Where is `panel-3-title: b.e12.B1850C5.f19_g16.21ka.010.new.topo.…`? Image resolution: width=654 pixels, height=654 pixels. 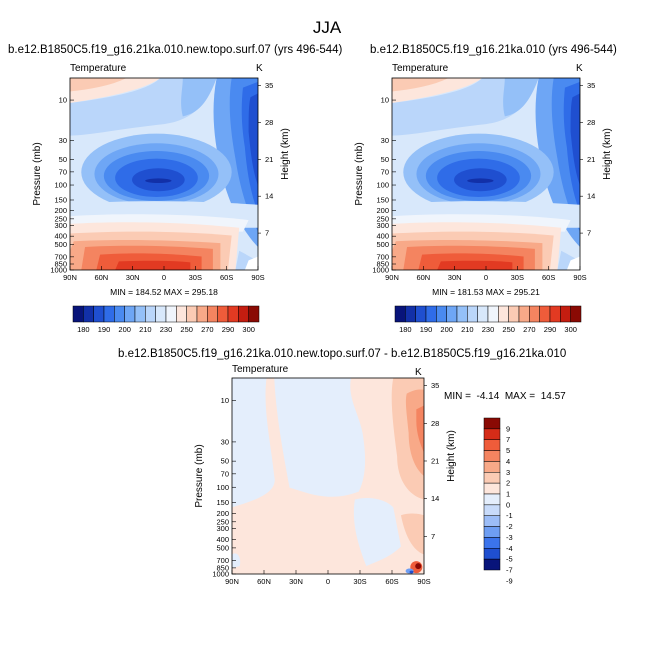
panel-3-title: b.e12.B1850C5.f19_g16.21ka.010.new.topo.… is located at coordinates (342, 354).